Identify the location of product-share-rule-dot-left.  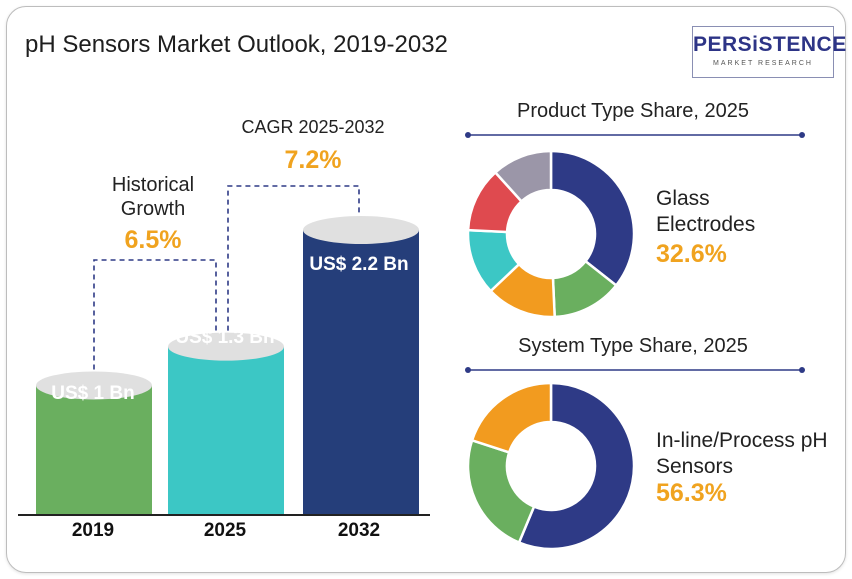
(468, 135).